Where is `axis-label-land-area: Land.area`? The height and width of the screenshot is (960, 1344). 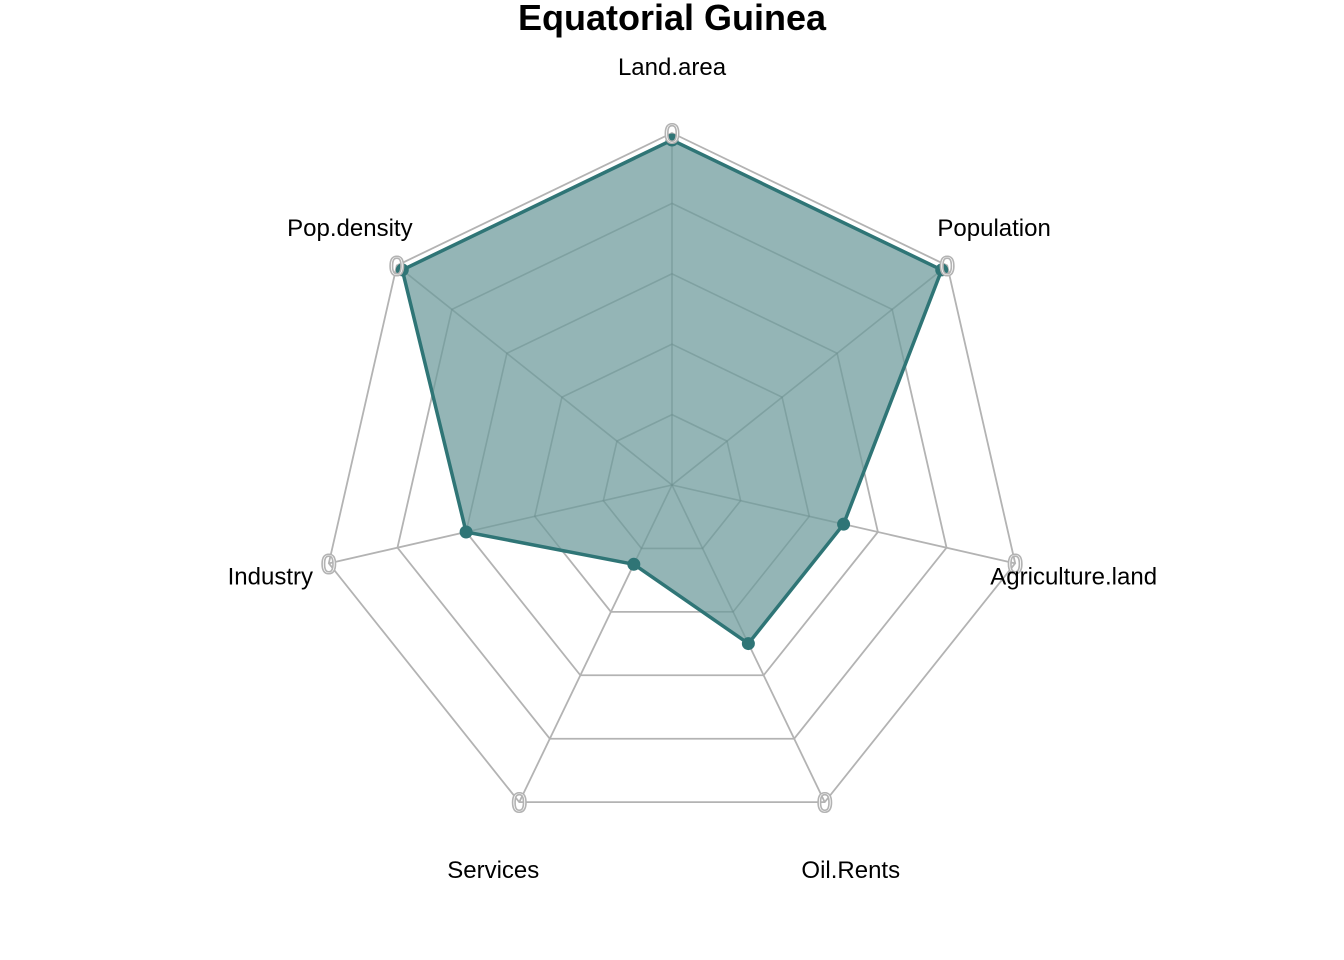
axis-label-land-area: Land.area is located at coordinates (672, 67).